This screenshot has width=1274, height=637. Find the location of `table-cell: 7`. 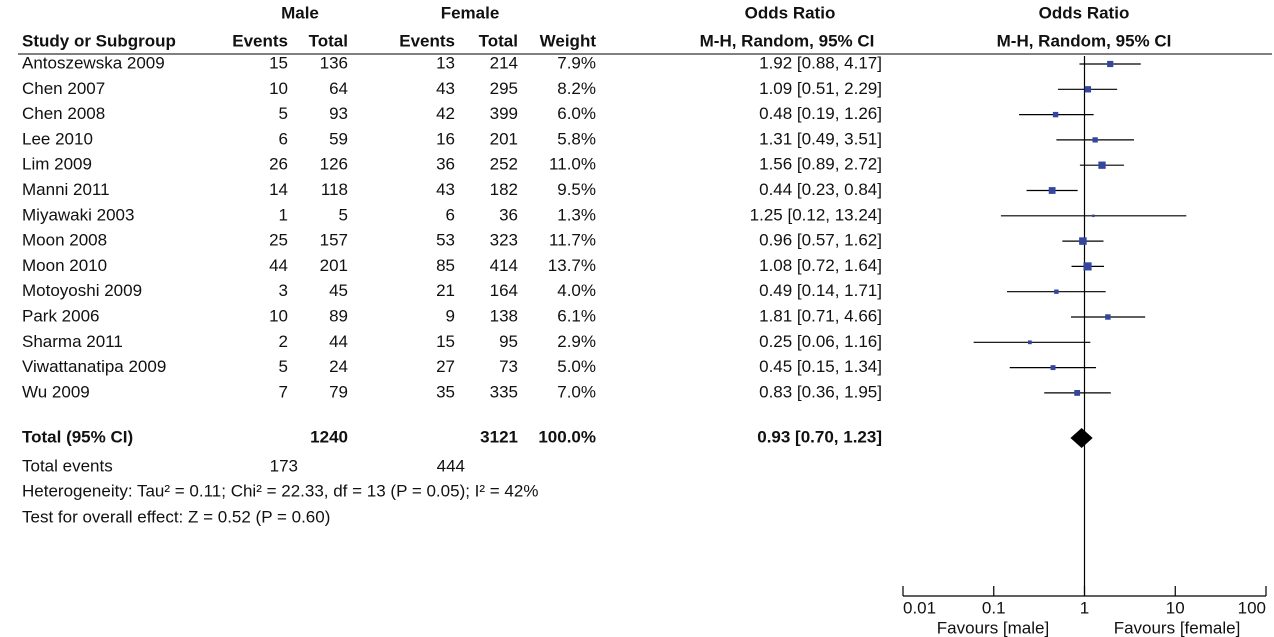

table-cell: 7 is located at coordinates (283, 391).